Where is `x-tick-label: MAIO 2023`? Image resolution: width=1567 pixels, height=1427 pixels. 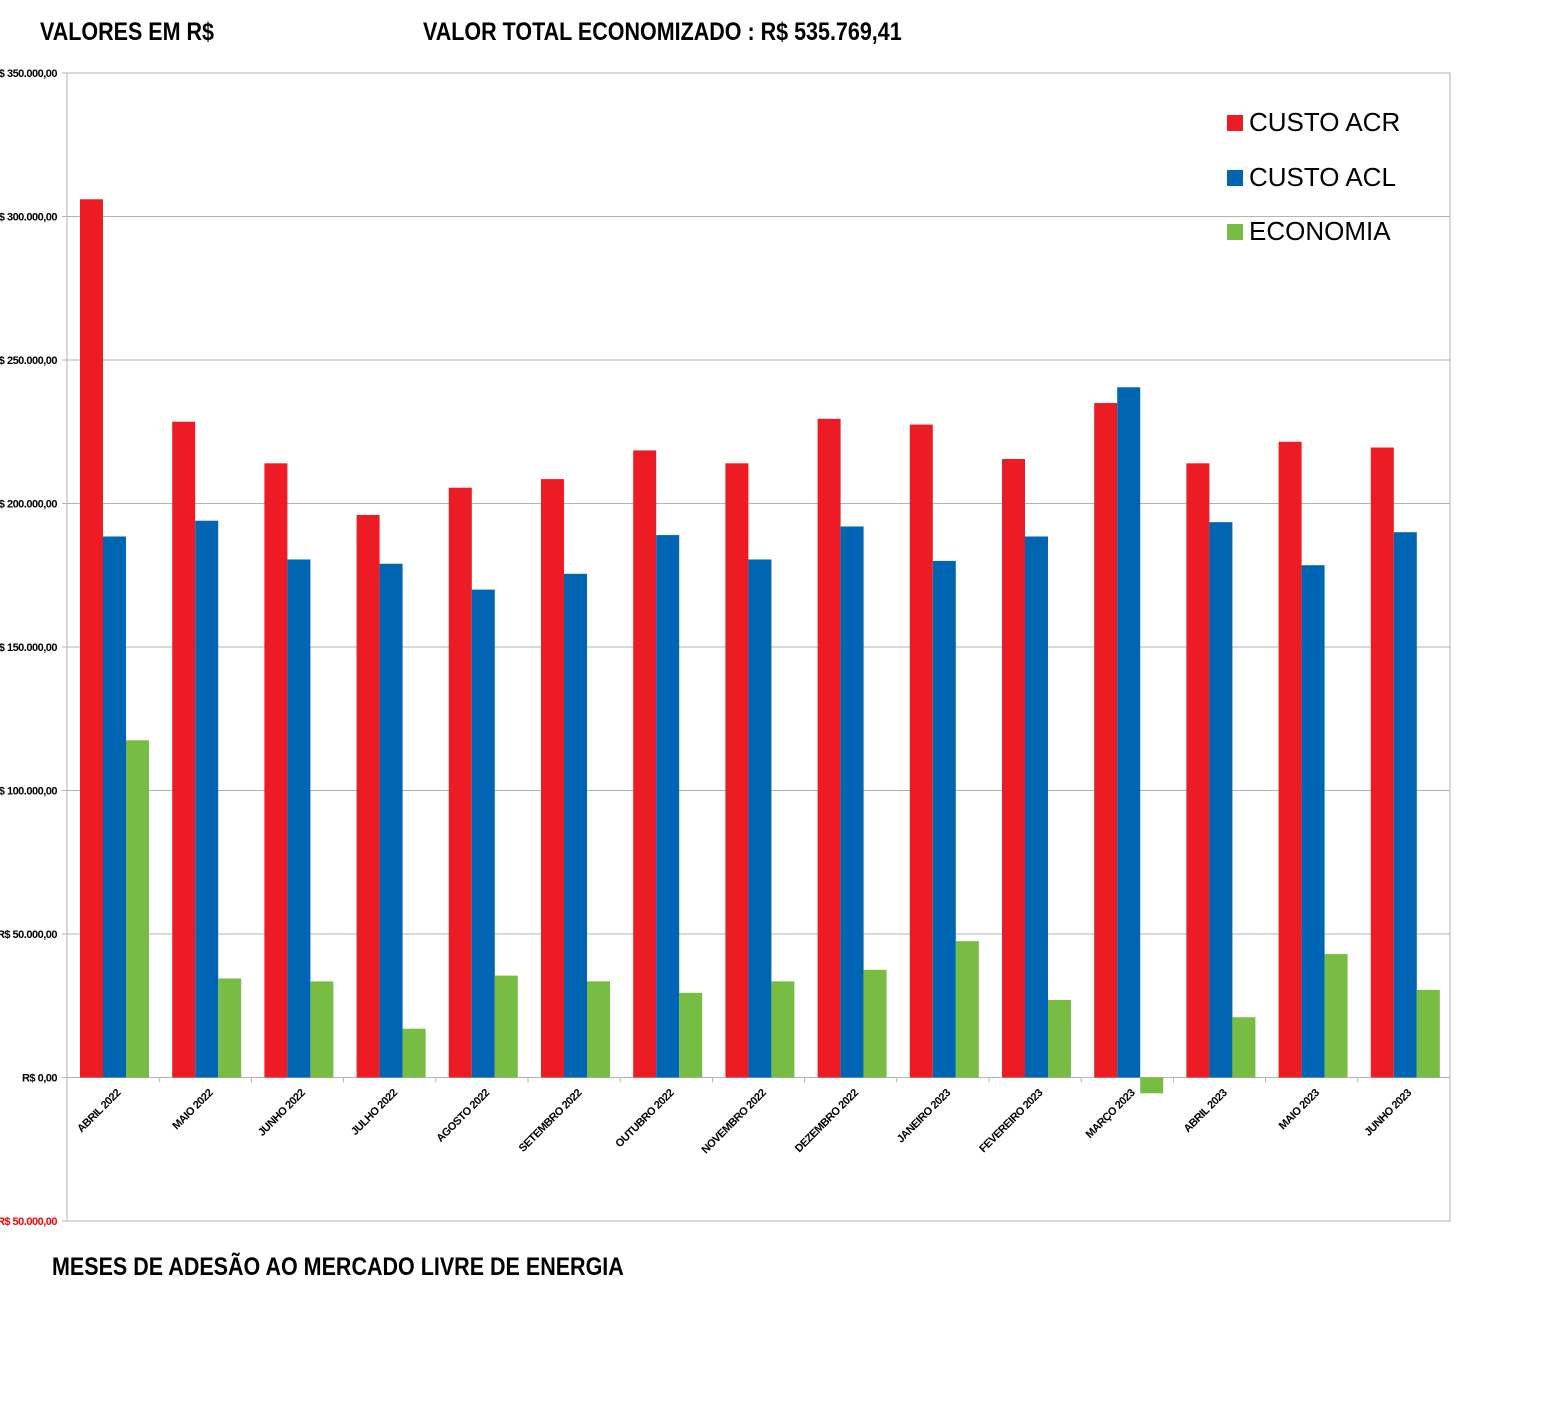 x-tick-label: MAIO 2023 is located at coordinates (1299, 1109).